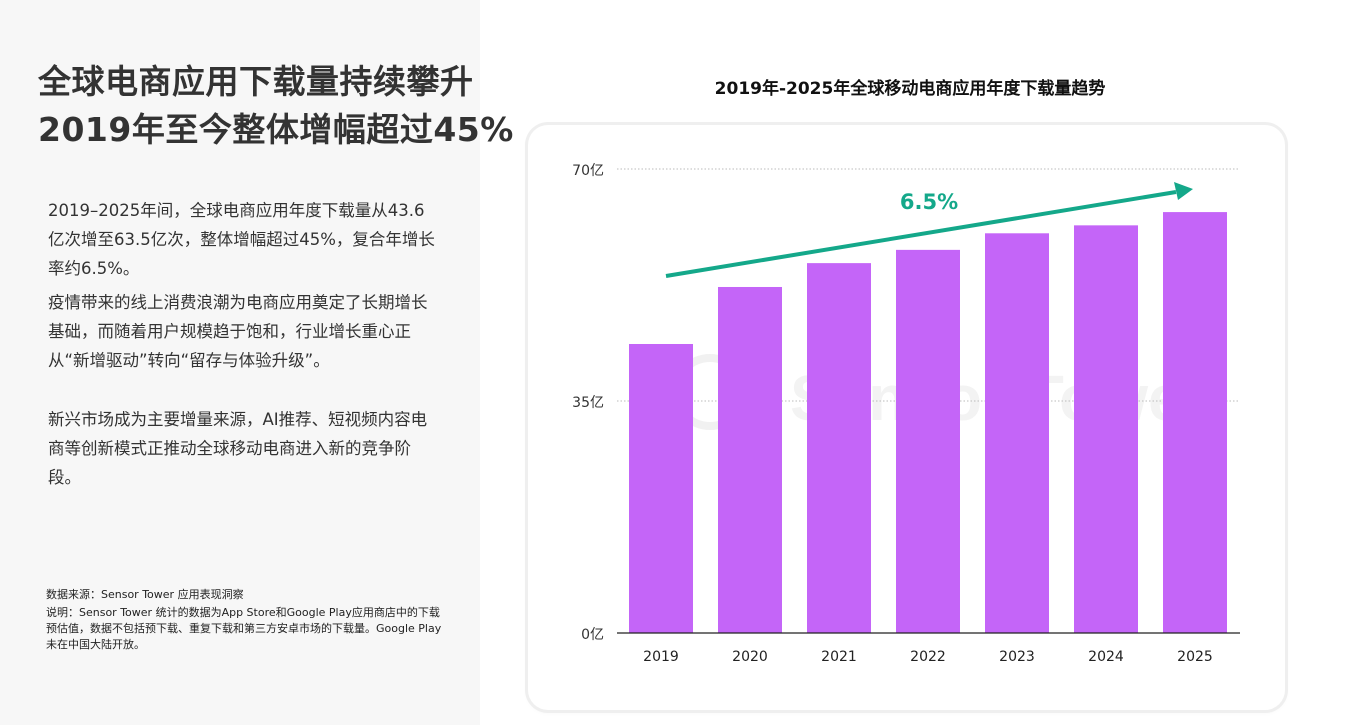  Describe the element at coordinates (661, 488) in the screenshot. I see `bar-2019` at that location.